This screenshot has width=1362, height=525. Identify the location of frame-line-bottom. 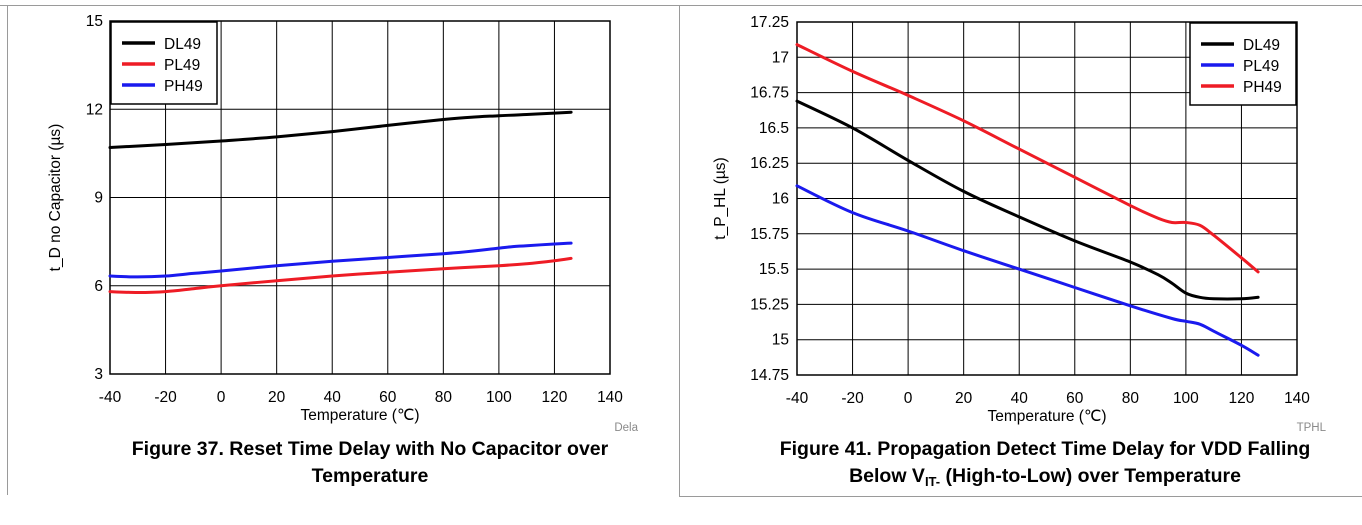
(1020, 496).